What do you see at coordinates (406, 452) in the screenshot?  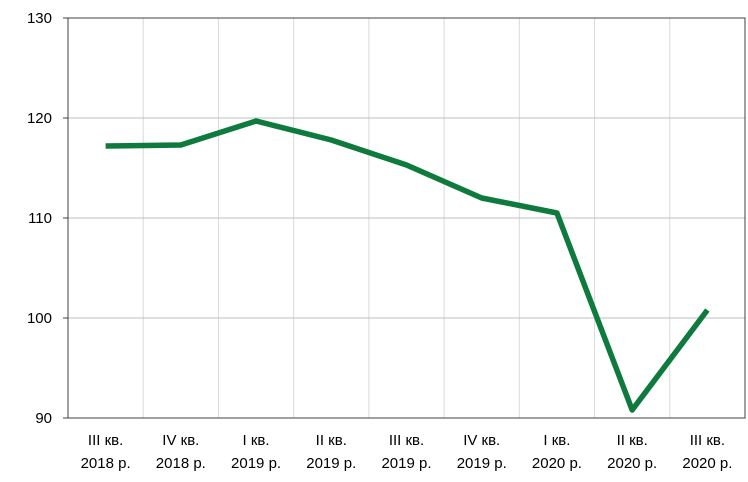 I see `x-tick-label: III кв. 2019 р.` at bounding box center [406, 452].